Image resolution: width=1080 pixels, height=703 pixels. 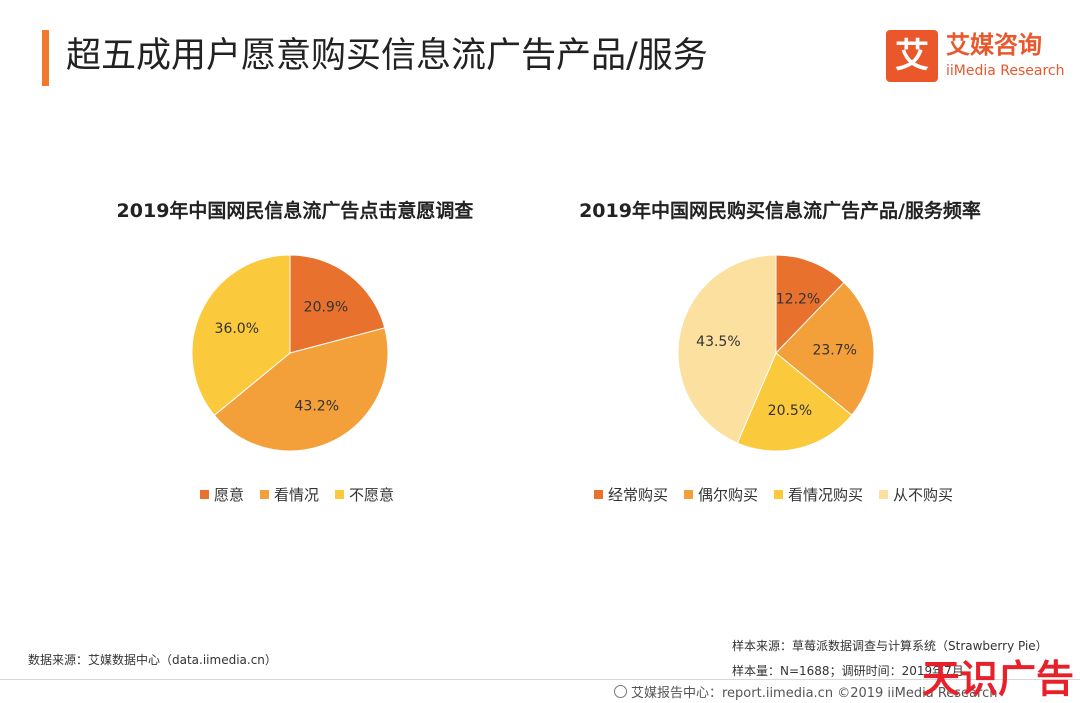 I want to click on chart-2-legend-item-3: 从不购买, so click(x=916, y=494).